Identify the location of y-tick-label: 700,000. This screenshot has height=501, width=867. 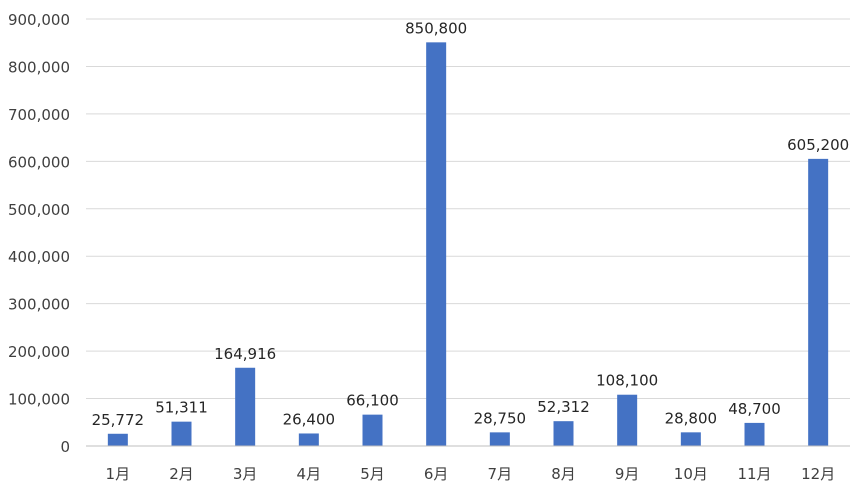
(39, 115).